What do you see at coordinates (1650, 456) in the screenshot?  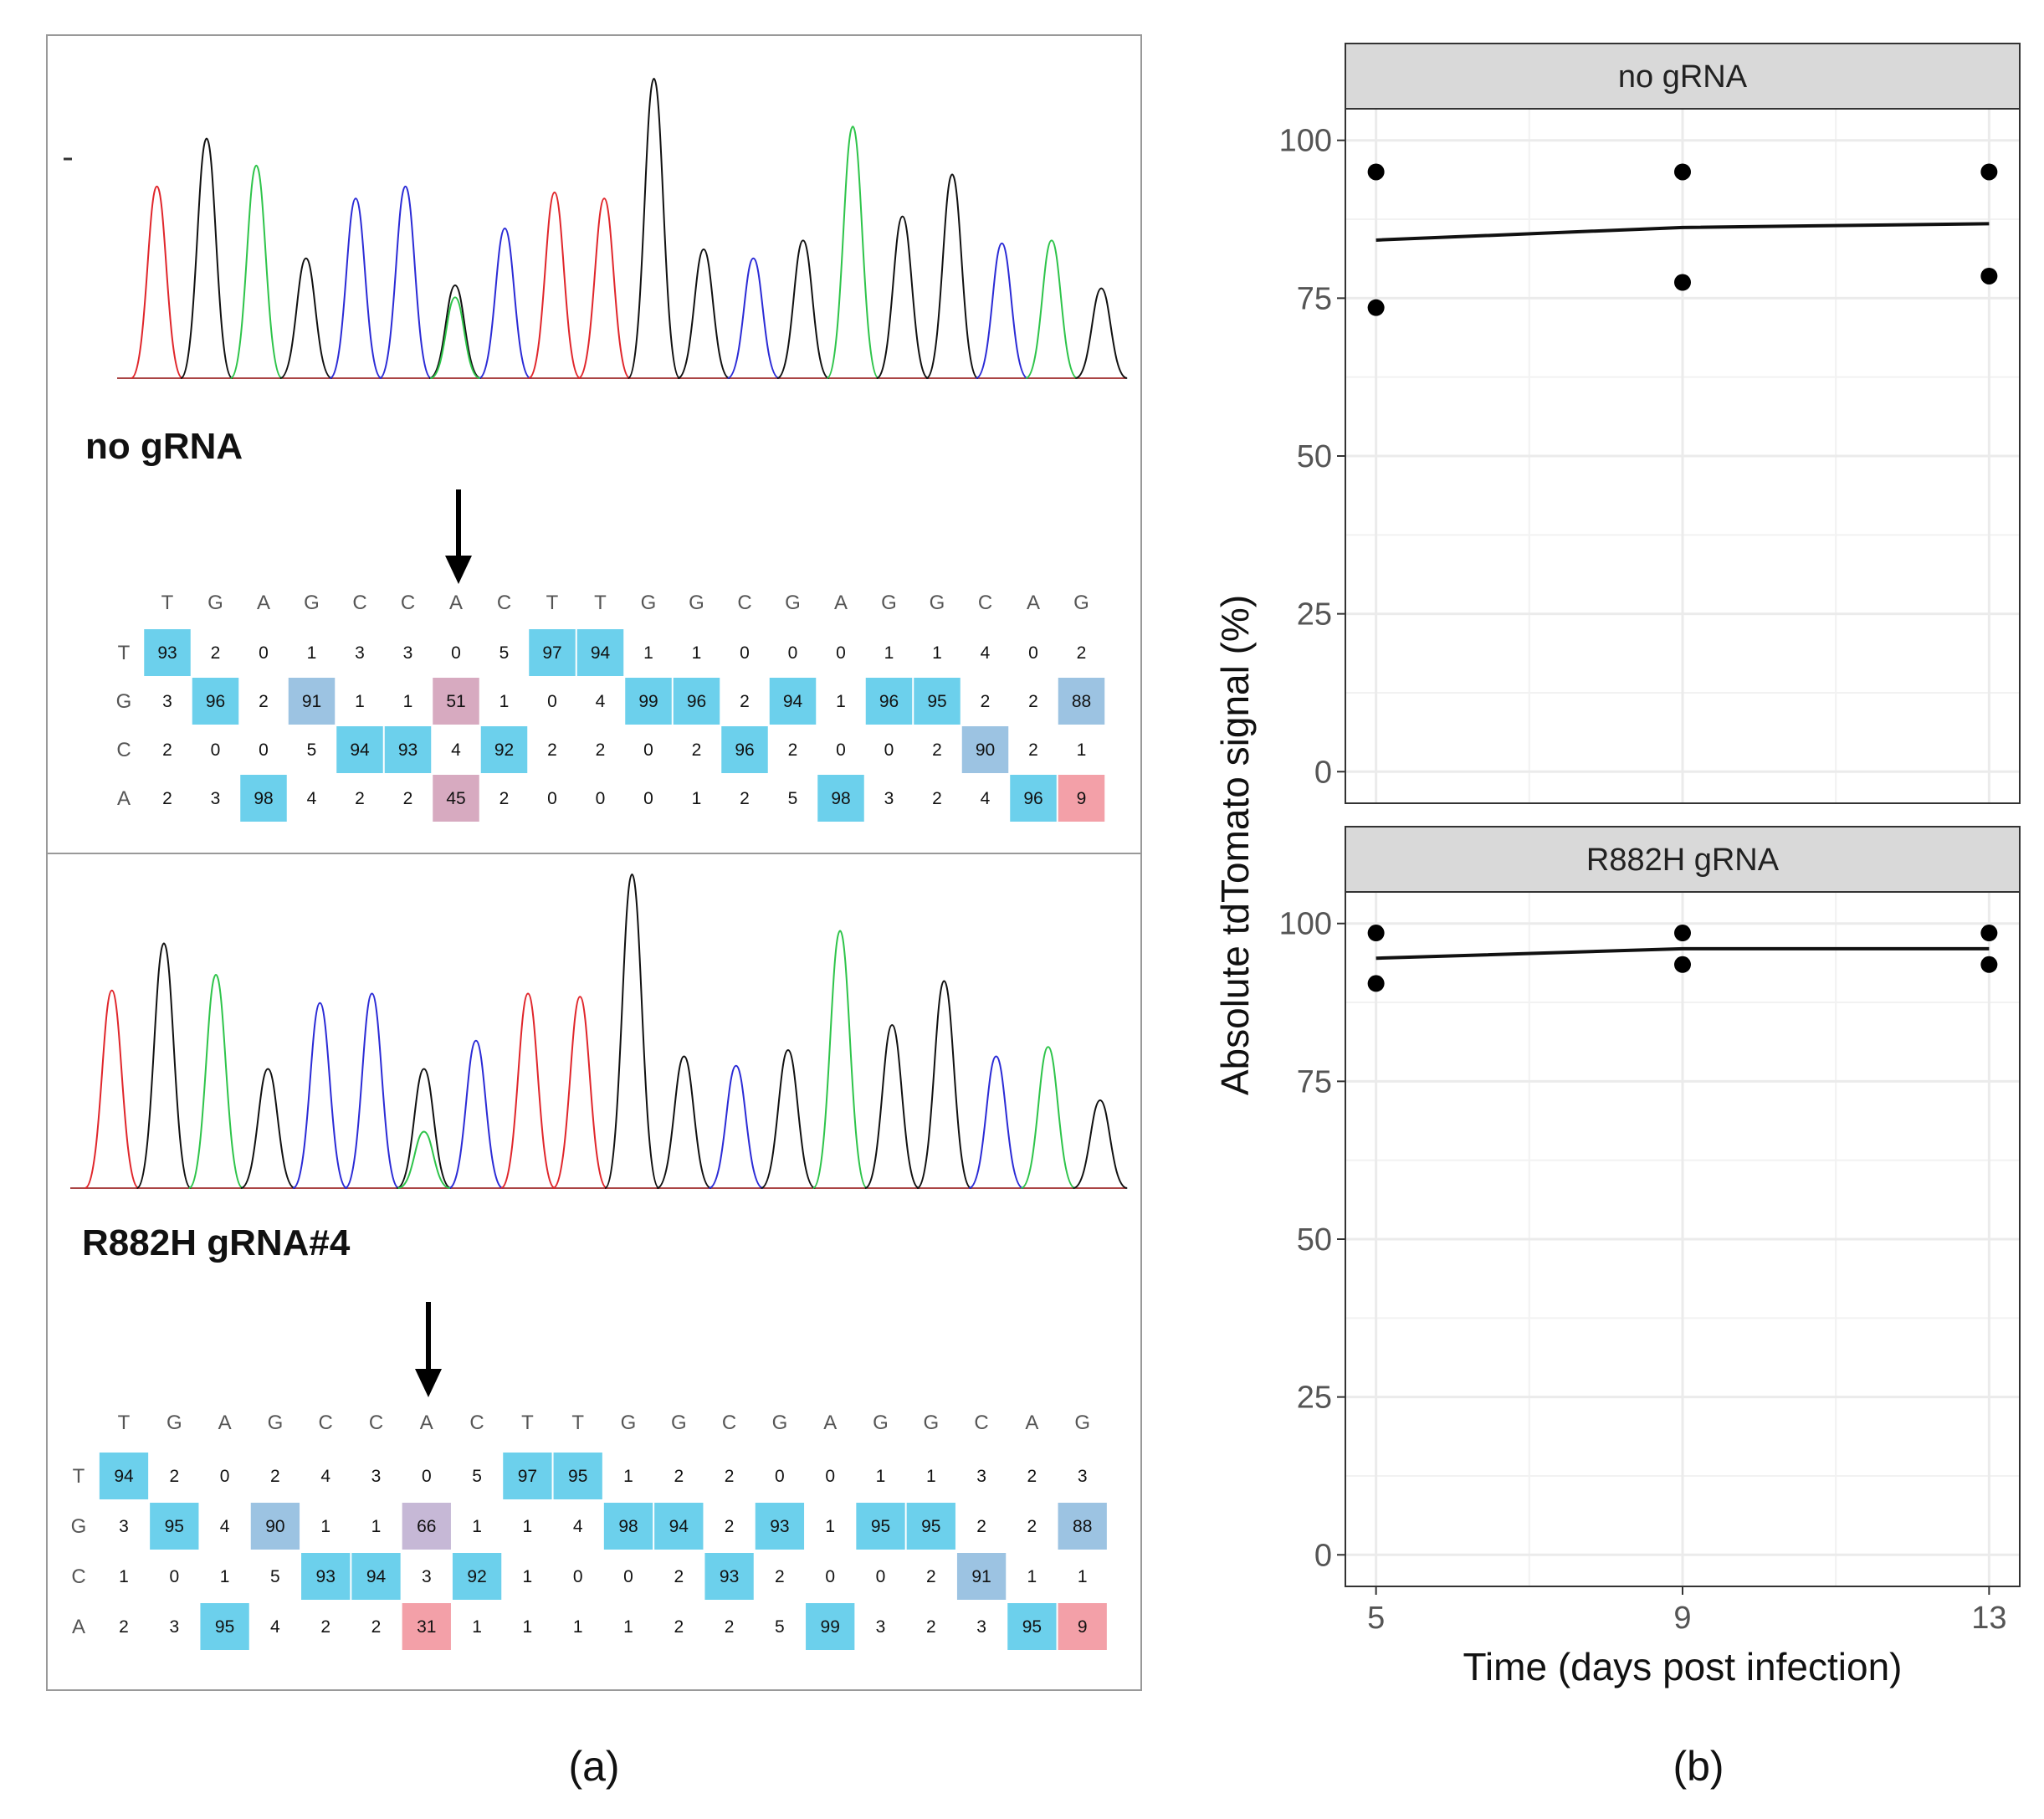 I see `plot-area: 0 25 50 75 100` at bounding box center [1650, 456].